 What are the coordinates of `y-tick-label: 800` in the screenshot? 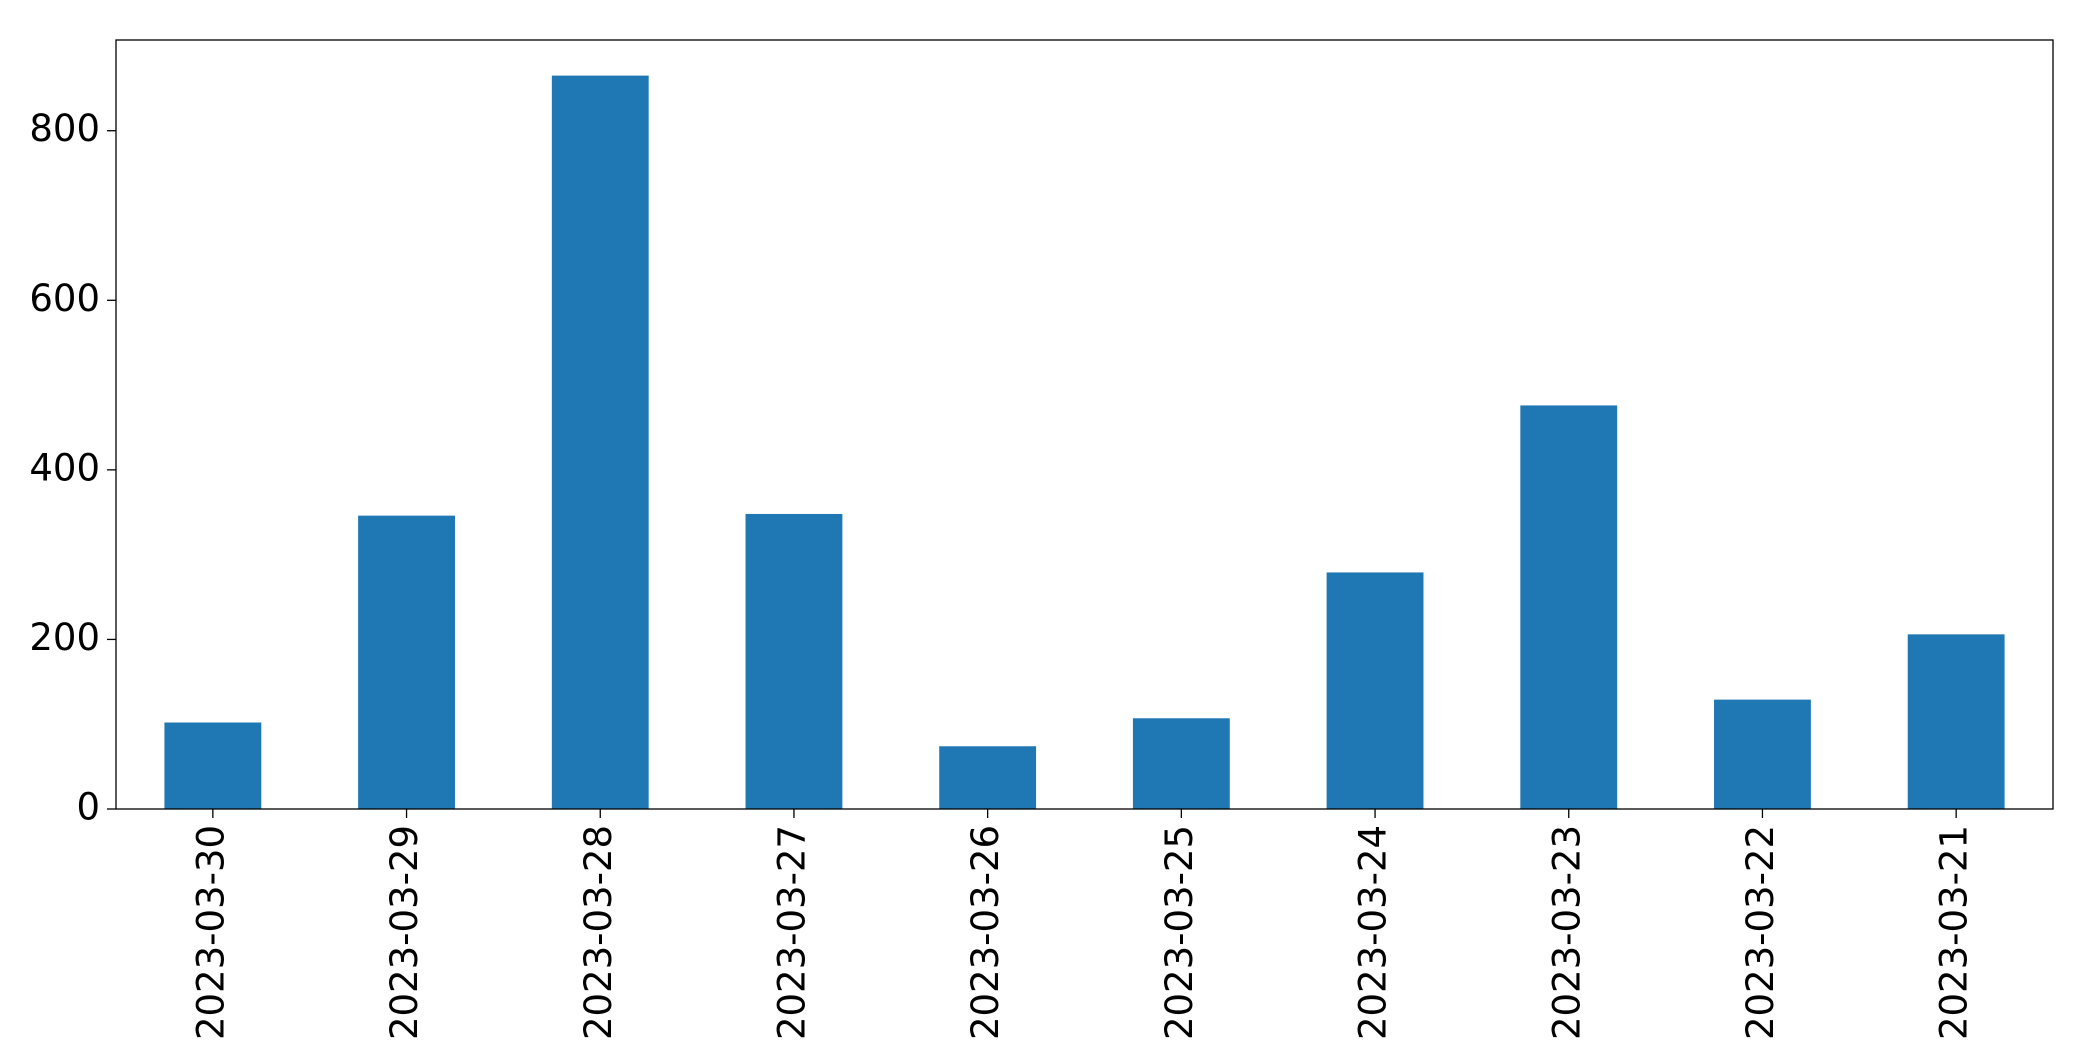 It's located at (64, 128).